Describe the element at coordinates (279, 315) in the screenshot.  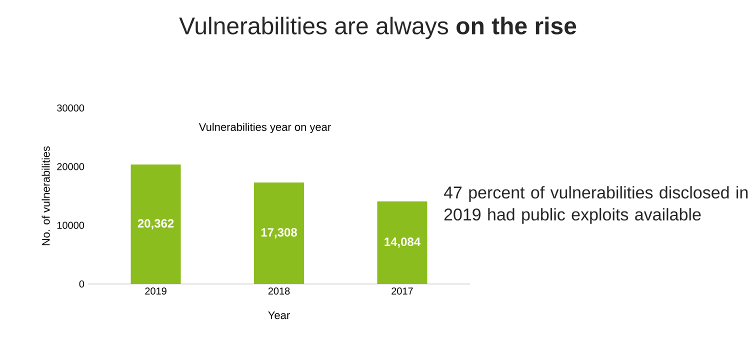
I see `x-axis-title: Year` at that location.